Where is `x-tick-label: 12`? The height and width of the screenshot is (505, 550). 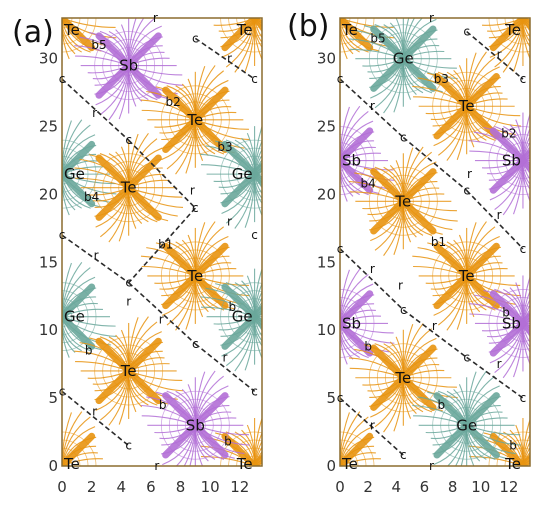 x-tick-label: 12 is located at coordinates (239, 487).